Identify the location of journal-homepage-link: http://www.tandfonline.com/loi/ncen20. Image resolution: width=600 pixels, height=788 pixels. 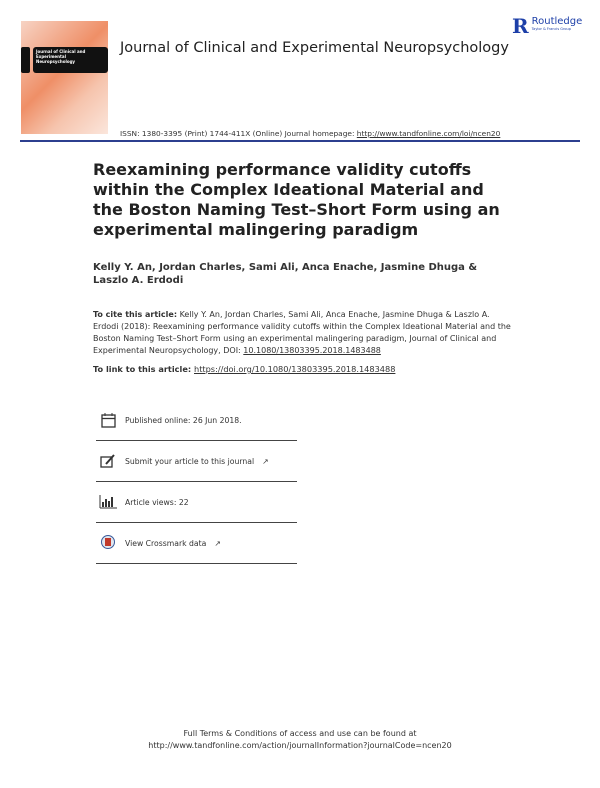
(428, 133).